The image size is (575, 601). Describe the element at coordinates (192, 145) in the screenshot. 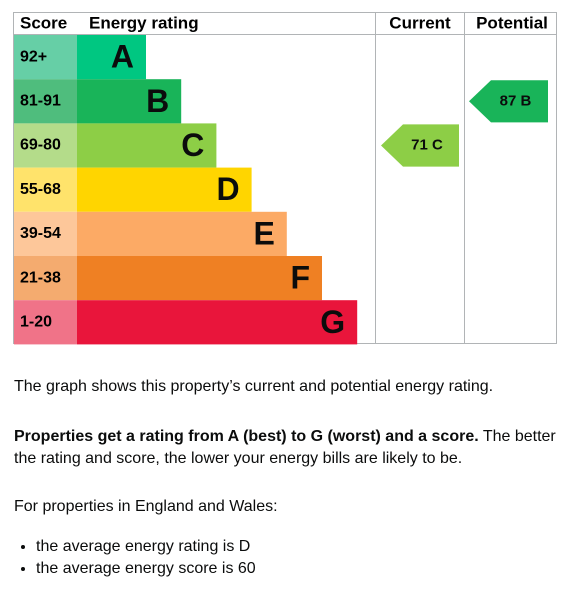

I see `rating-letter: C` at that location.